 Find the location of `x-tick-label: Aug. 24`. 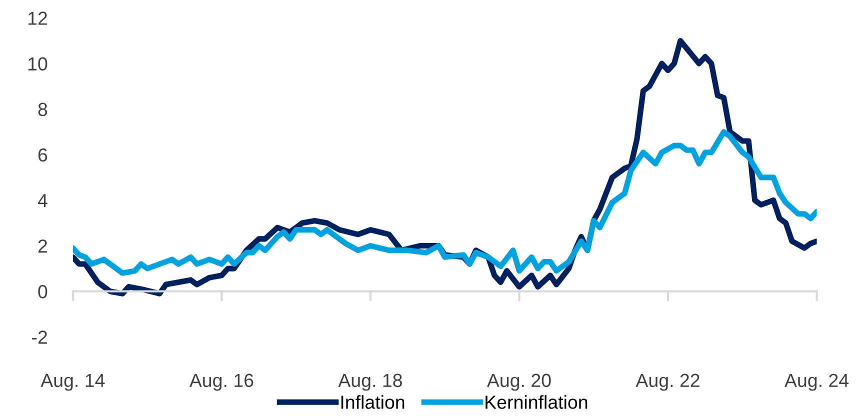

x-tick-label: Aug. 24 is located at coordinates (816, 382).